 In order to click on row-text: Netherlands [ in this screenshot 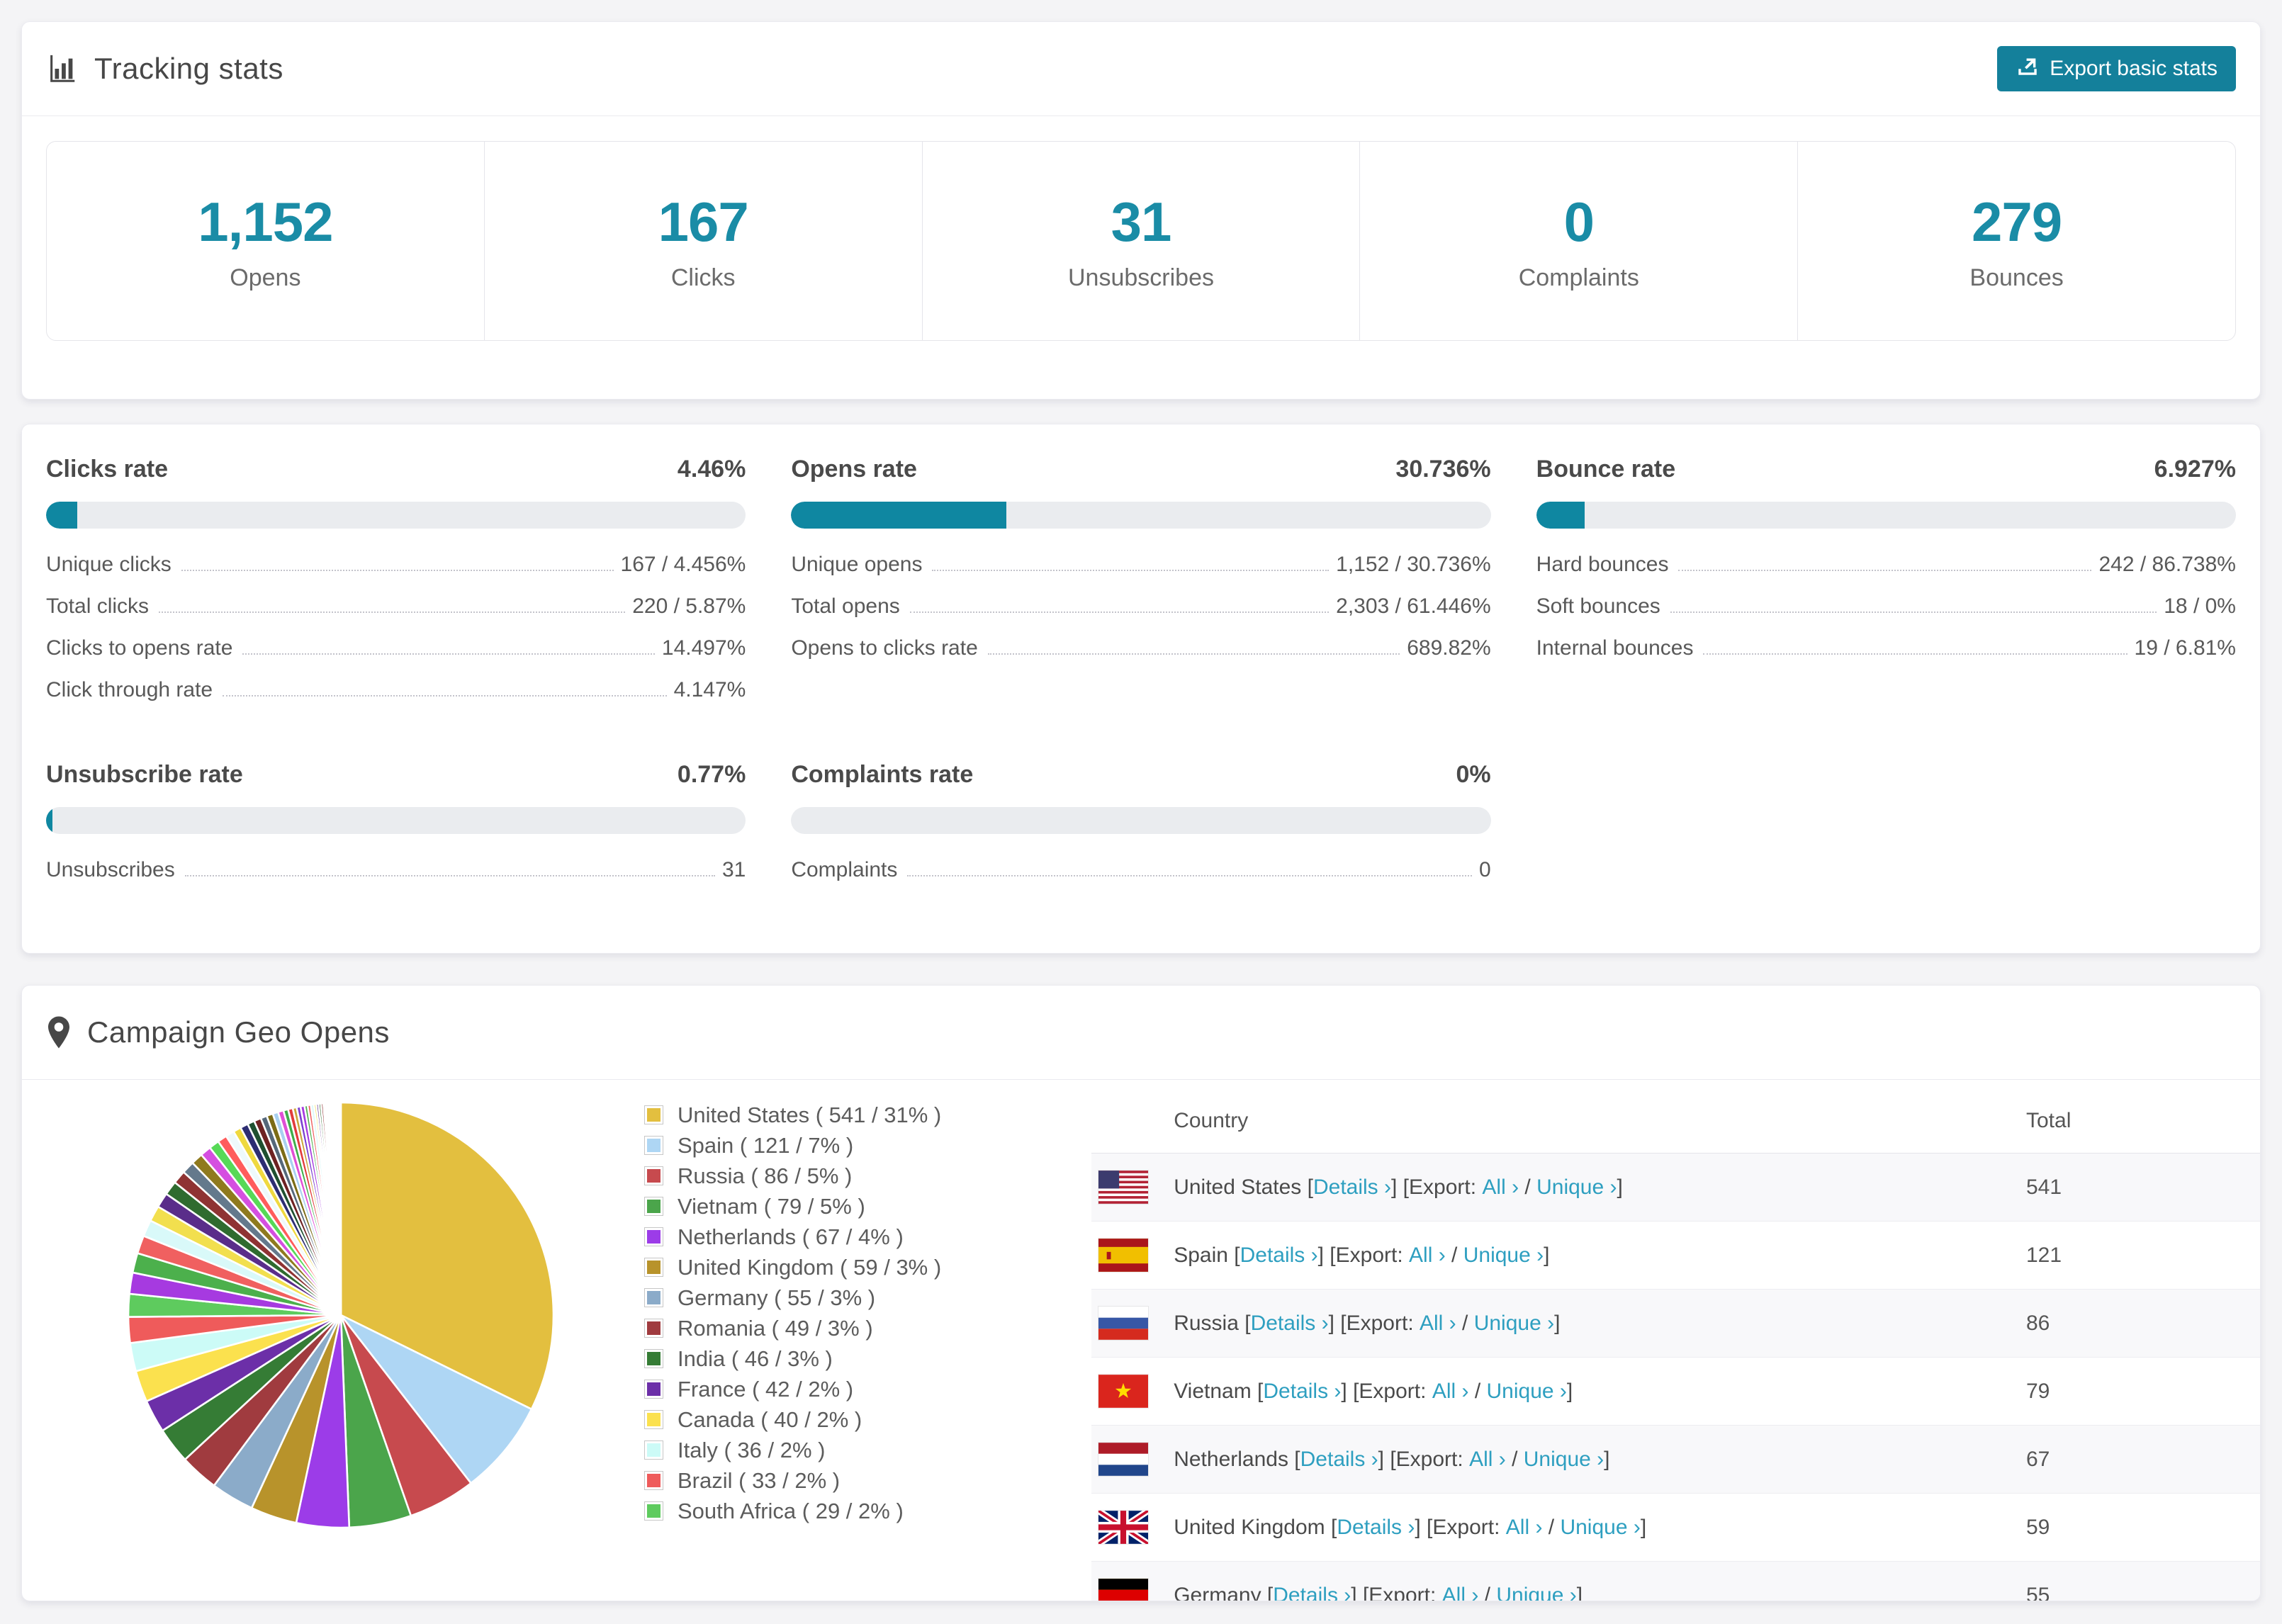, I will do `click(1237, 1459)`.